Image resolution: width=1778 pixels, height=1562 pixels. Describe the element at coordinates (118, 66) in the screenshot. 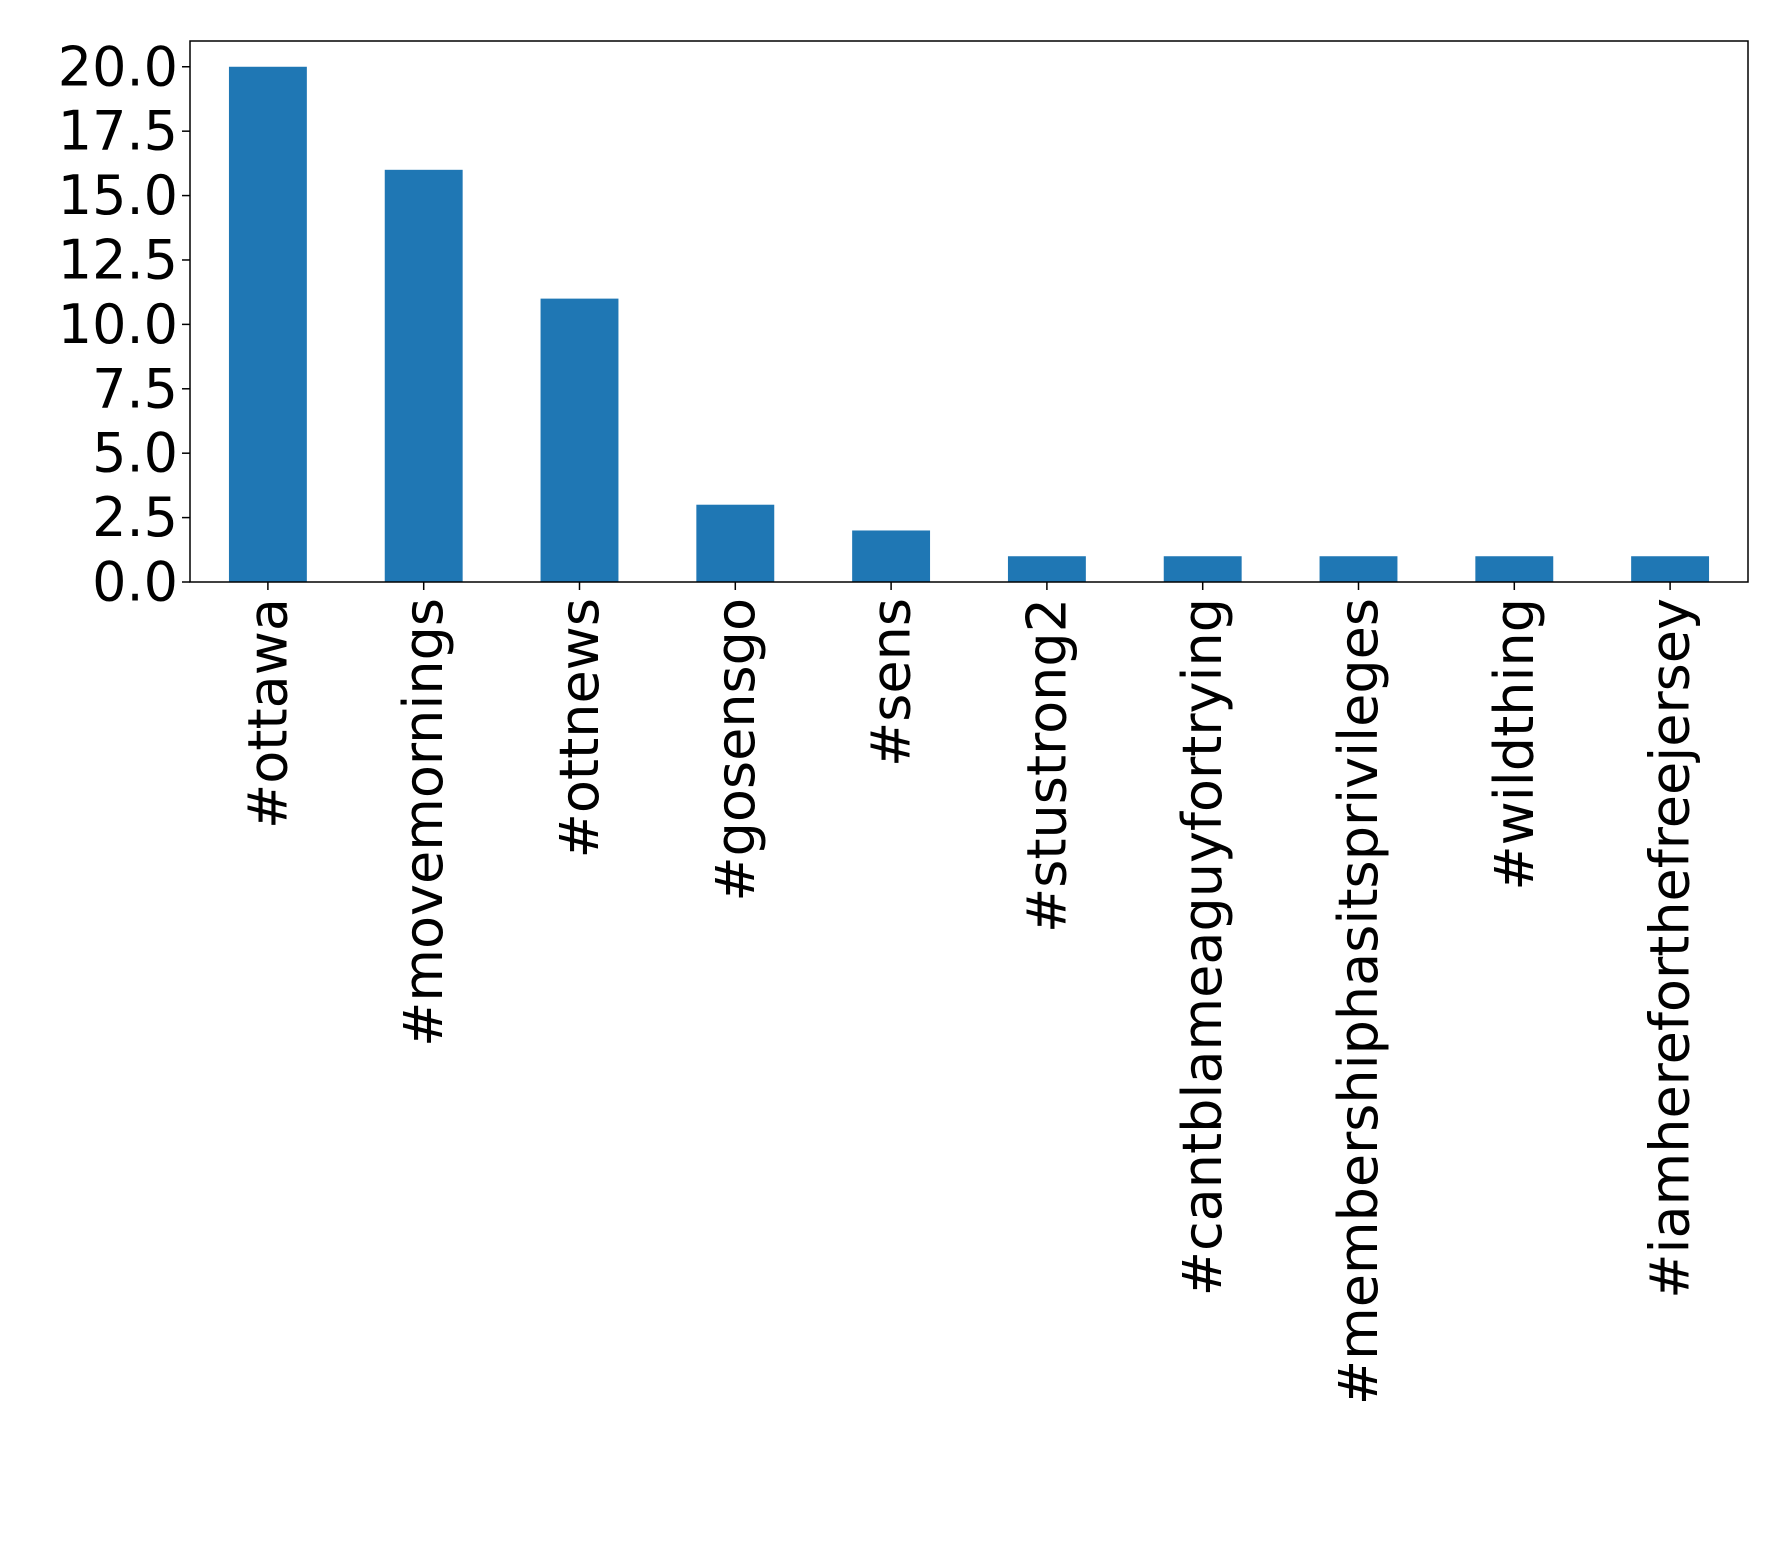

I see `y-tick-label: 20.0` at that location.